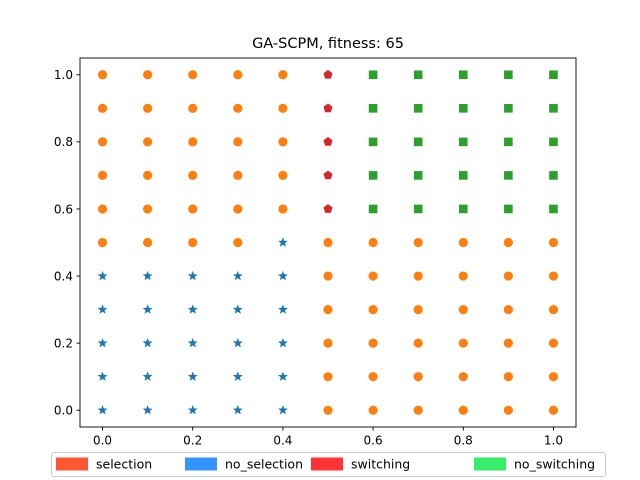 The width and height of the screenshot is (640, 480). Describe the element at coordinates (72, 464) in the screenshot. I see `legend-swatch-selection` at that location.